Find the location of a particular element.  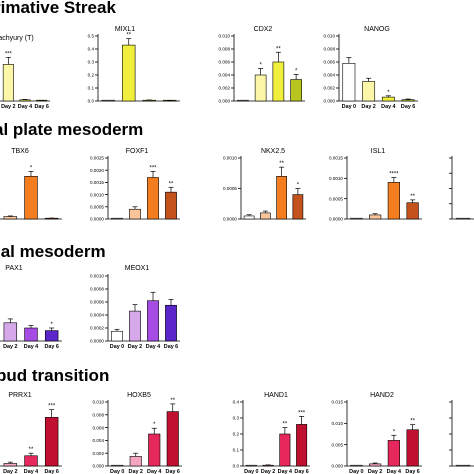

chart-panel-4: TBX6 * is located at coordinates (31, 184).